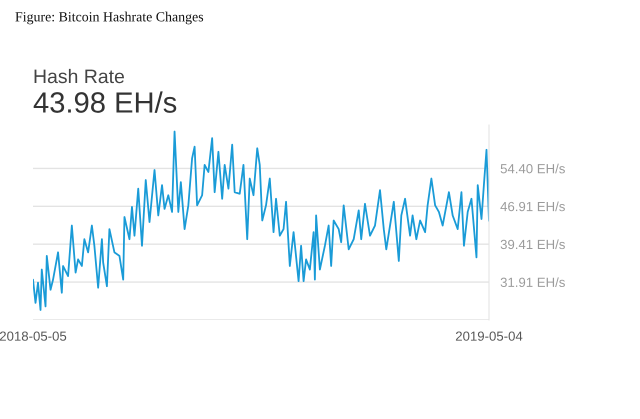  I want to click on y-tick-label: 54.40 EH/s, so click(532, 169).